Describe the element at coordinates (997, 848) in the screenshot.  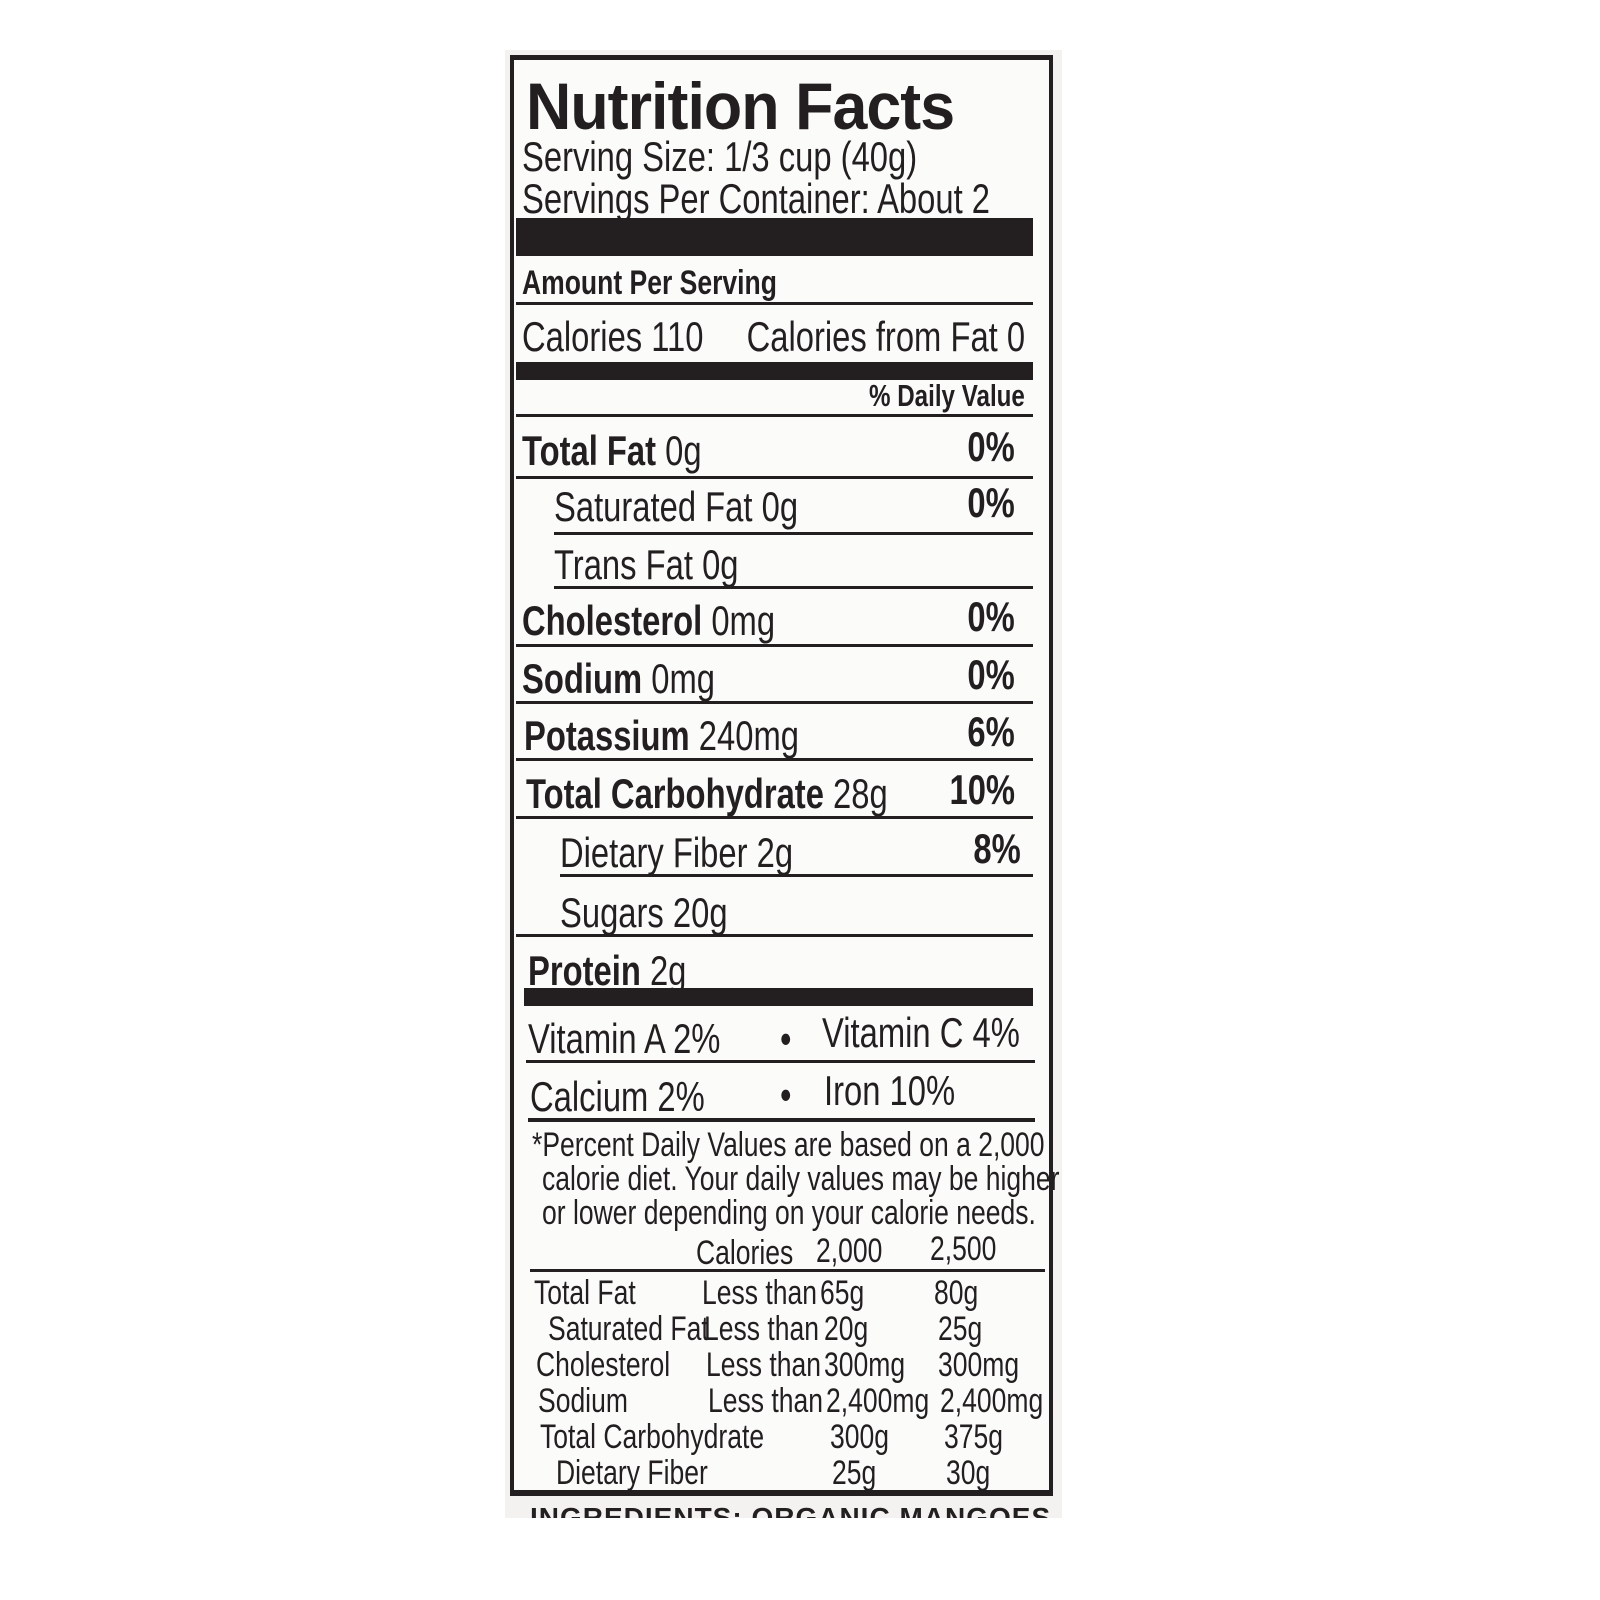
I see `nutrient-dv: 8%` at that location.